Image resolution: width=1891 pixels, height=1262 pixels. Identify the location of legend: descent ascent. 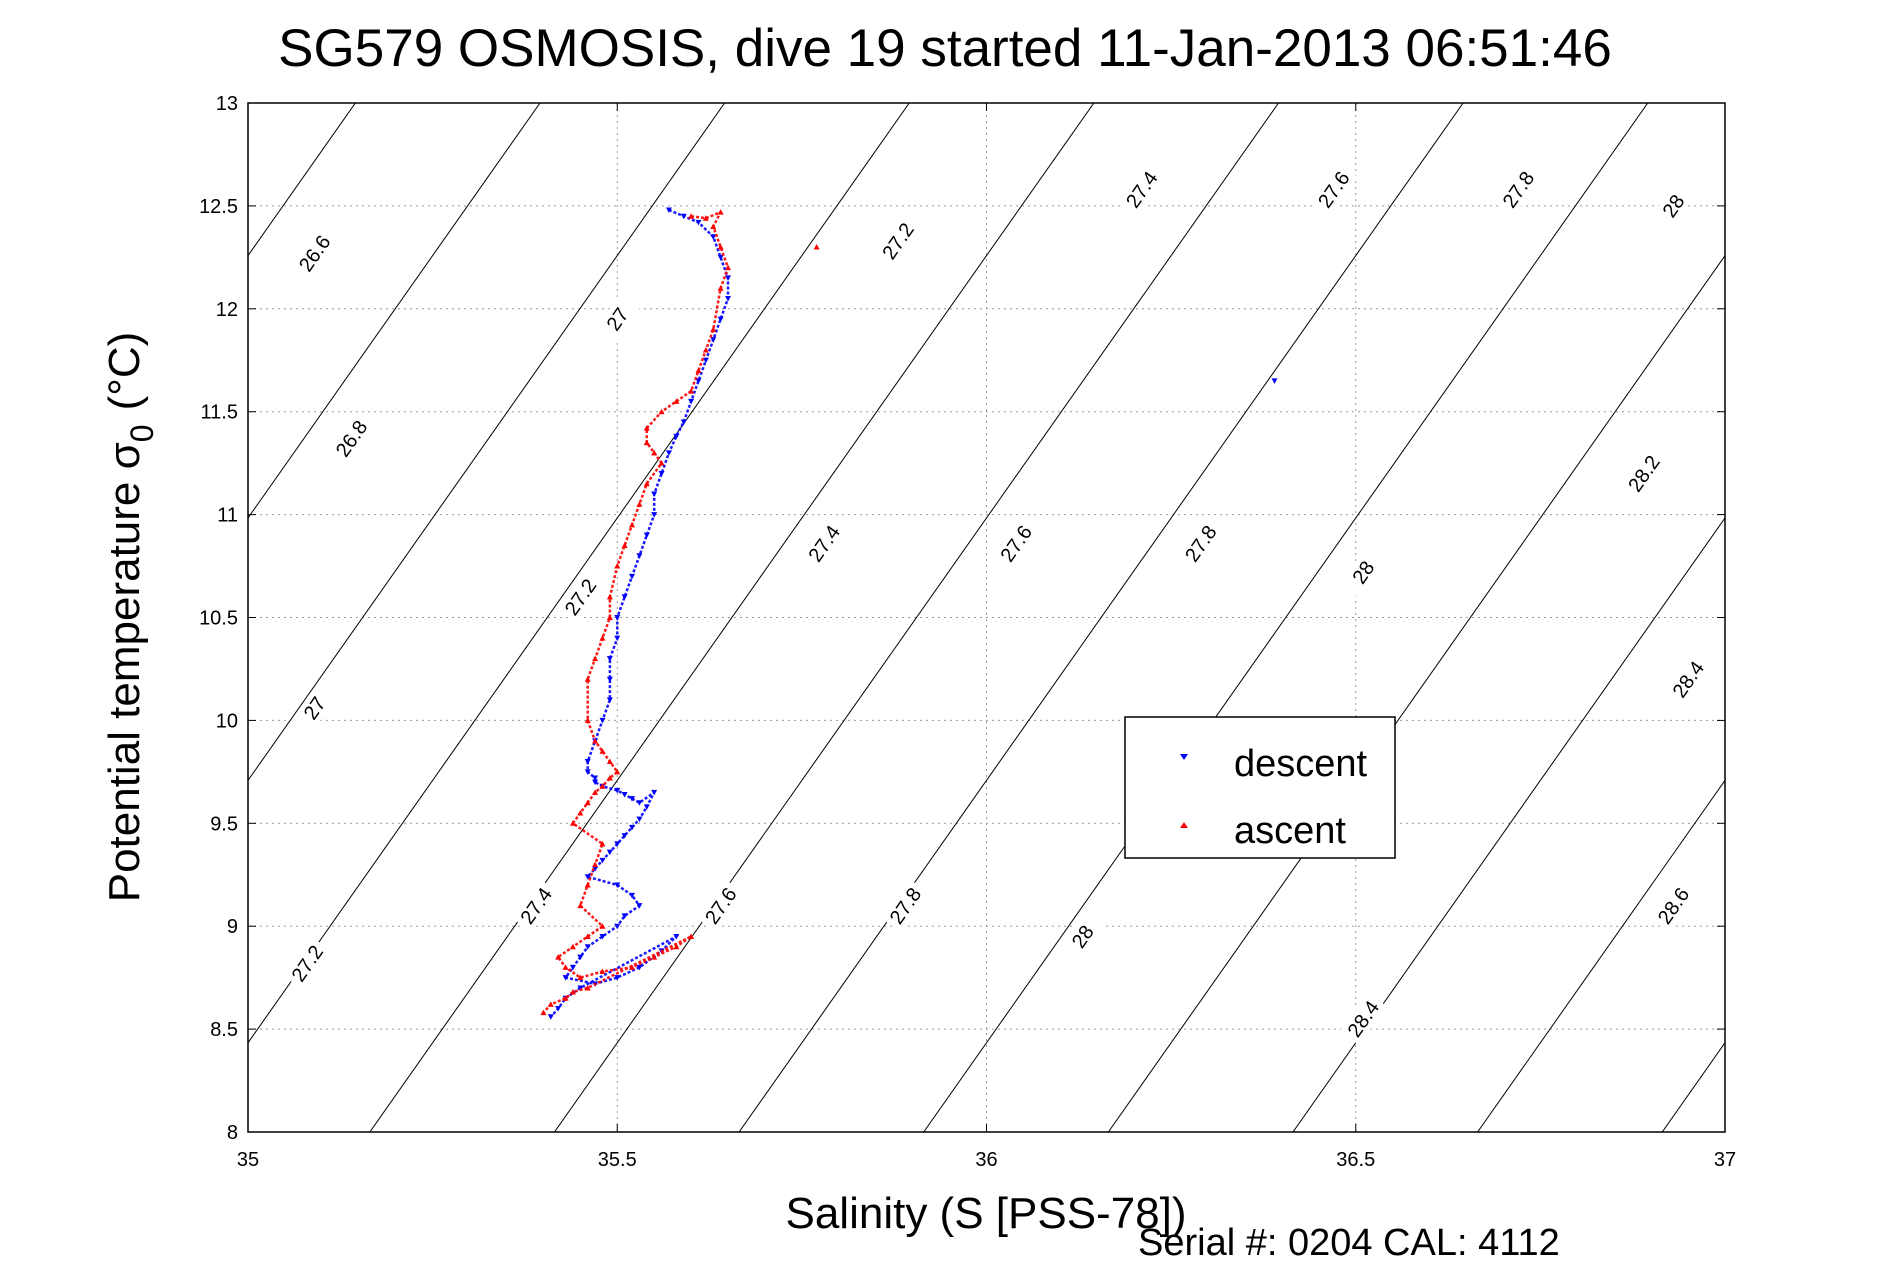
(1260, 787).